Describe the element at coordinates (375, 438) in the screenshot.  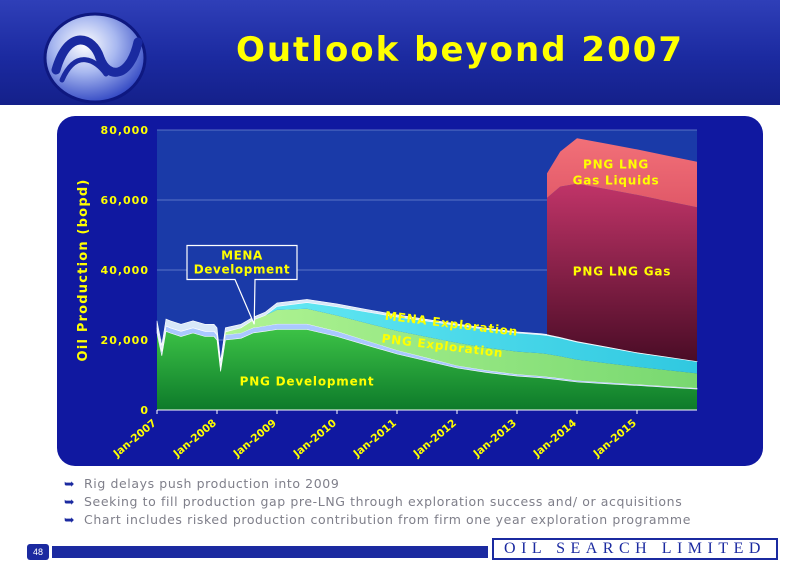
I see `x-tick-label: Jan-2011` at that location.